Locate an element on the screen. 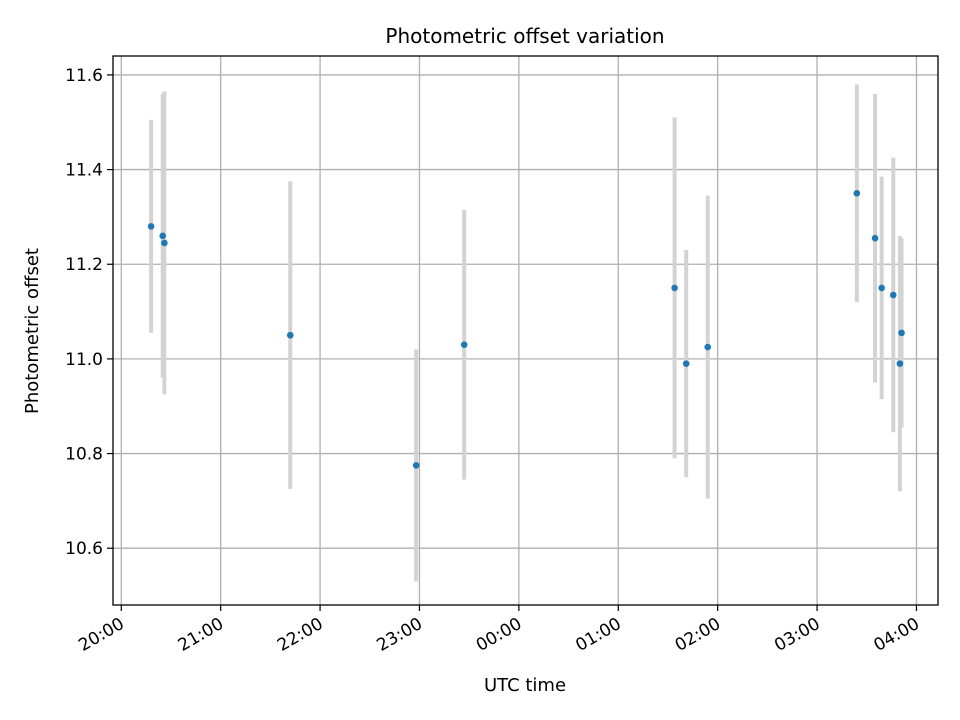 The height and width of the screenshot is (720, 960). x-tick-label: 02:00 is located at coordinates (698, 635).